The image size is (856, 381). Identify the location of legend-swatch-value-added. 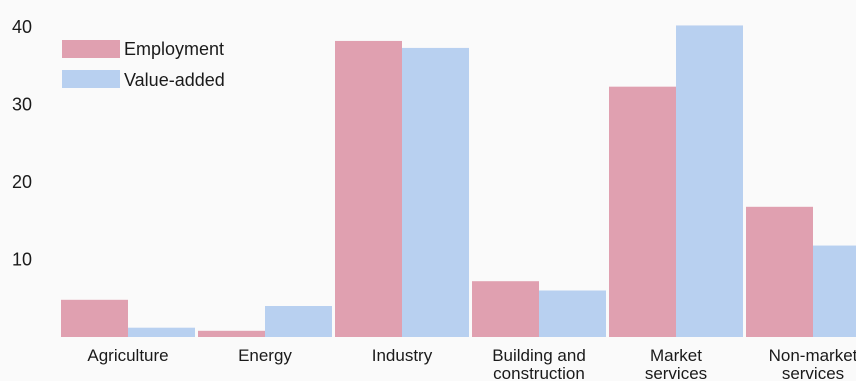
(91, 79).